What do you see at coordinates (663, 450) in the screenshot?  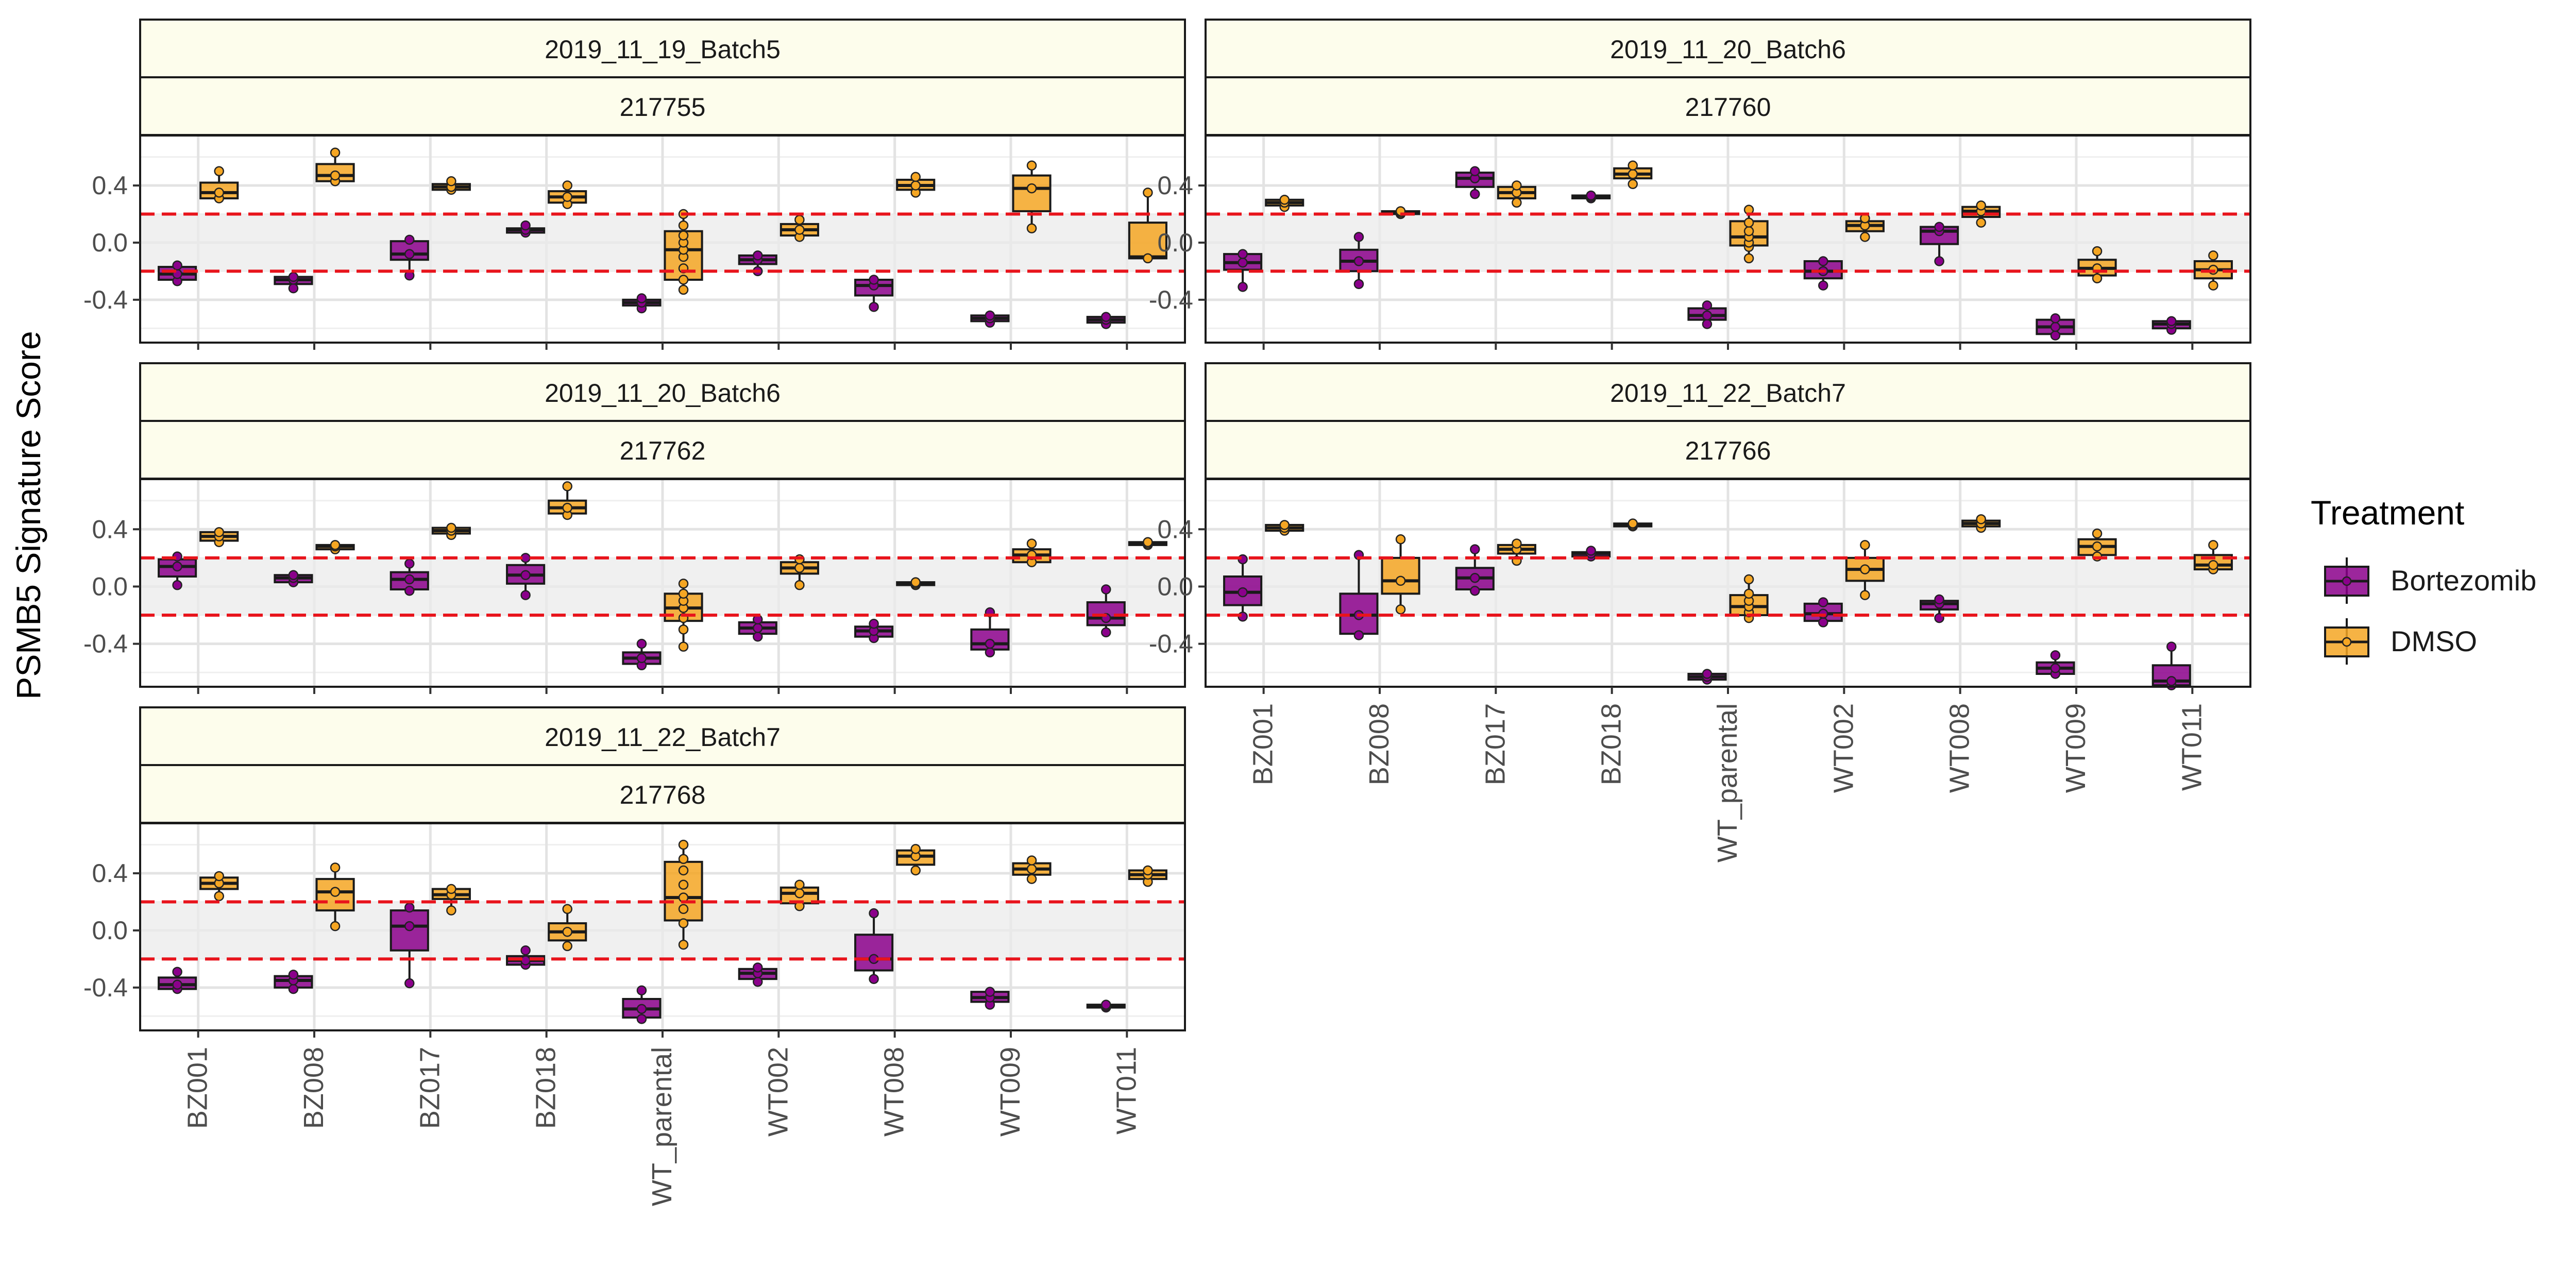 I see `facet-label-sample: 217762` at bounding box center [663, 450].